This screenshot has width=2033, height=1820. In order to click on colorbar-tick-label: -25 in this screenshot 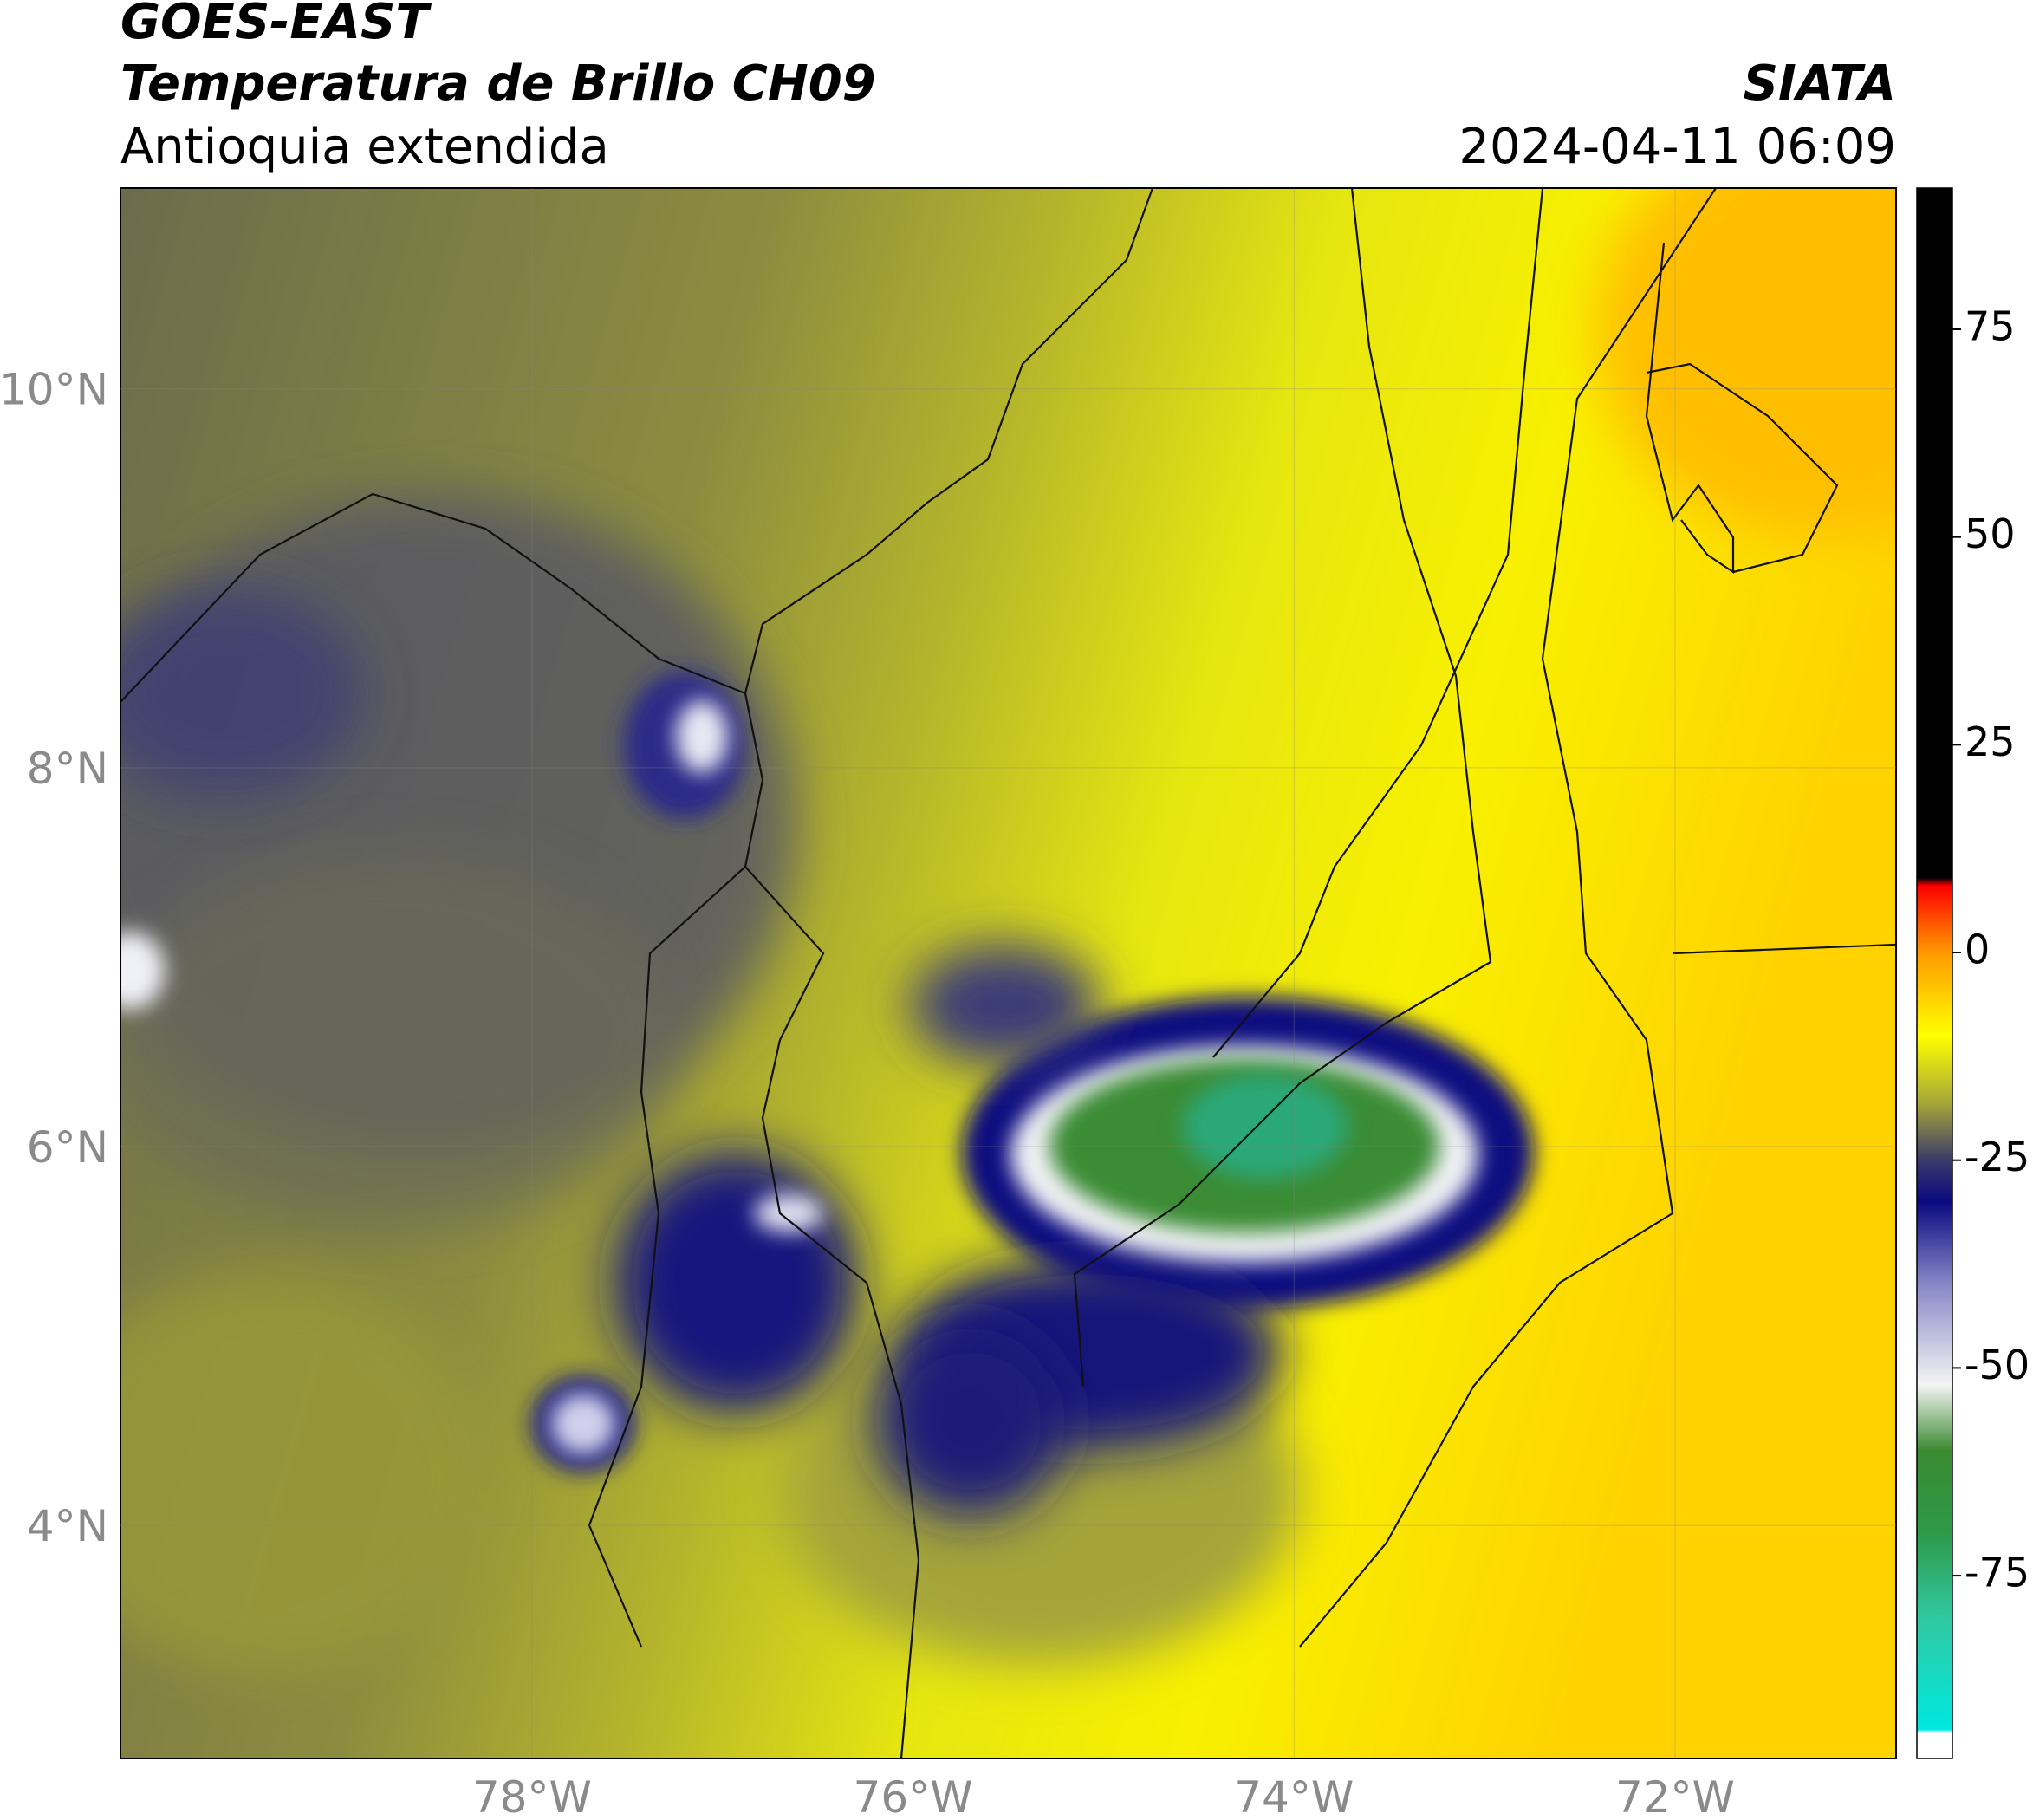, I will do `click(1997, 1157)`.